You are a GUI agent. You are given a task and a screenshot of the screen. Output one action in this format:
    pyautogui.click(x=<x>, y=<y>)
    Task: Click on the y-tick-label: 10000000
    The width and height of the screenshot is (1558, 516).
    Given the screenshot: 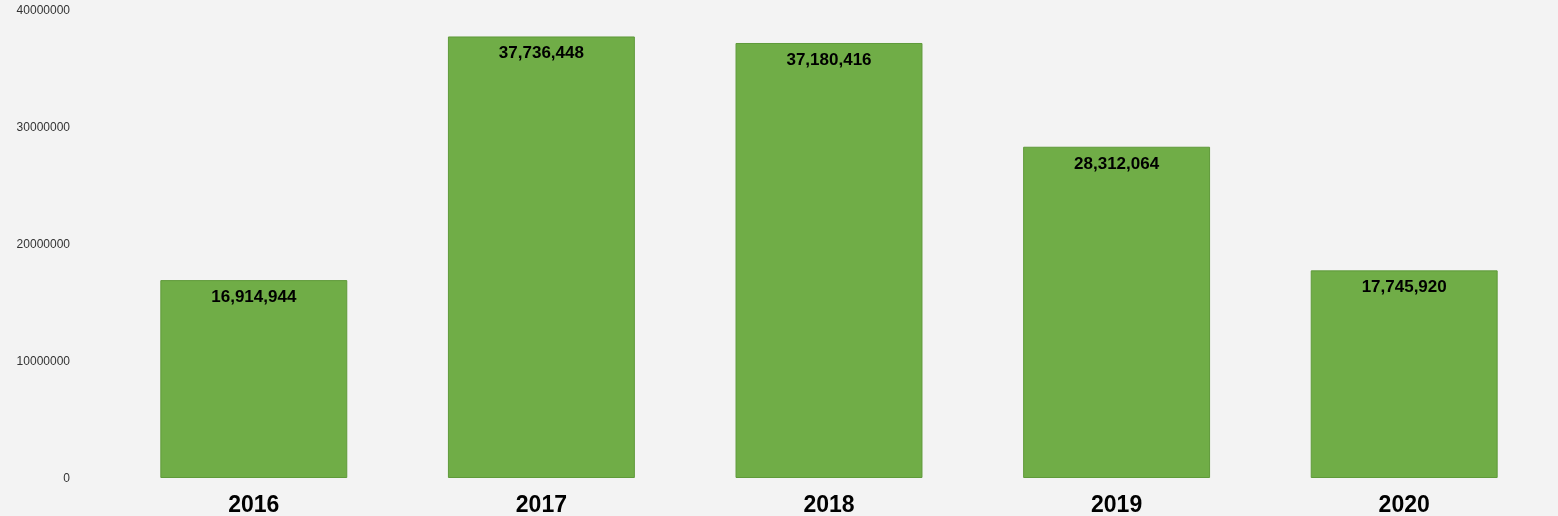 What is the action you would take?
    pyautogui.click(x=43, y=361)
    